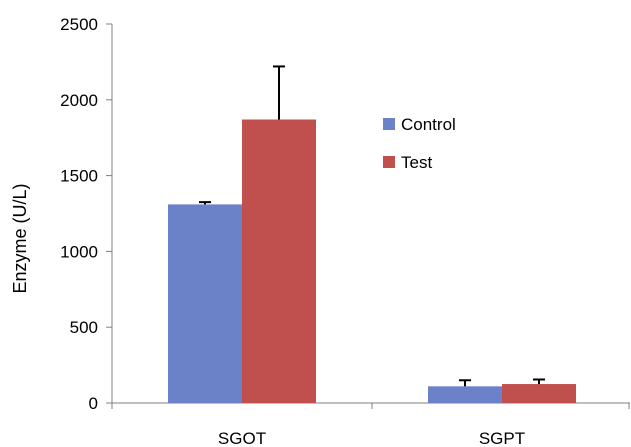 The width and height of the screenshot is (631, 447). What do you see at coordinates (79, 100) in the screenshot?
I see `y-tick-label: 2000` at bounding box center [79, 100].